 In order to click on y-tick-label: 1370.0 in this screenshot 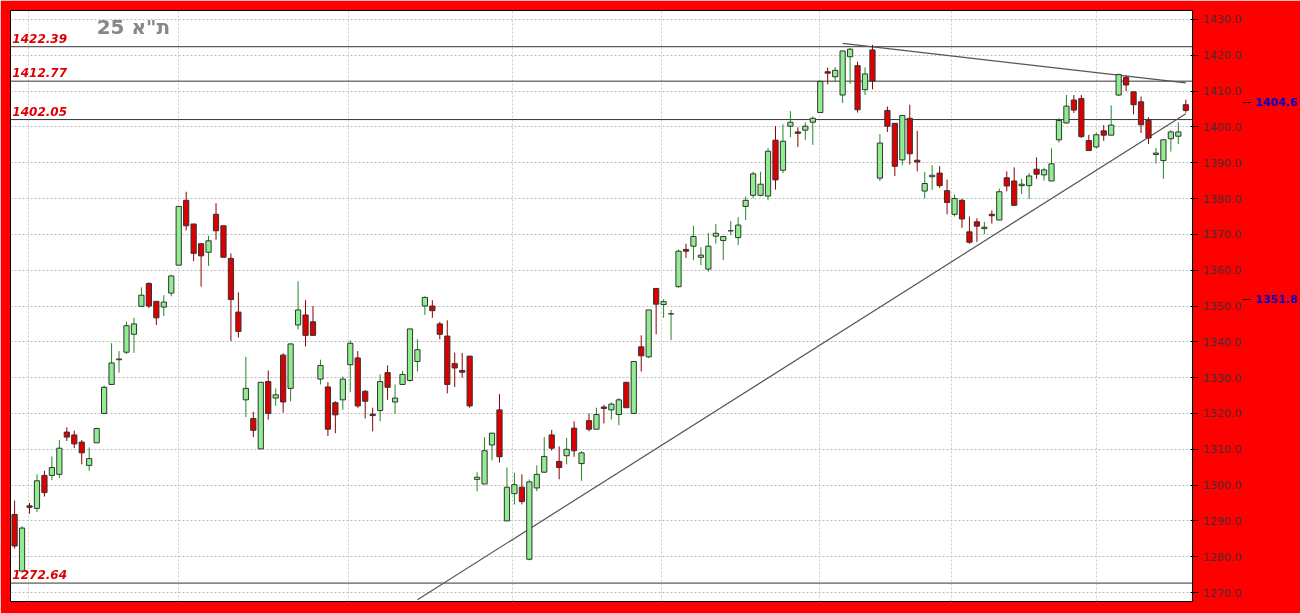, I will do `click(1222, 235)`.